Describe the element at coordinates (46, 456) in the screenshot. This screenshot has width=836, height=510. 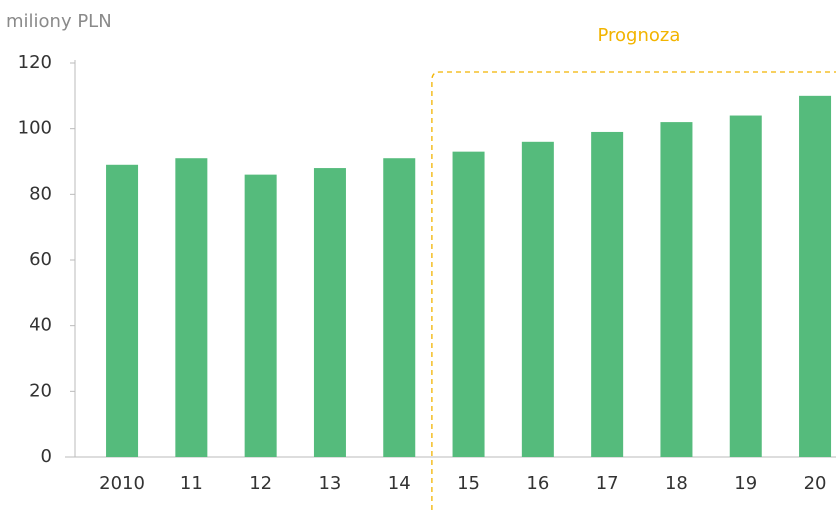
I see `y-tick-label: 0` at that location.